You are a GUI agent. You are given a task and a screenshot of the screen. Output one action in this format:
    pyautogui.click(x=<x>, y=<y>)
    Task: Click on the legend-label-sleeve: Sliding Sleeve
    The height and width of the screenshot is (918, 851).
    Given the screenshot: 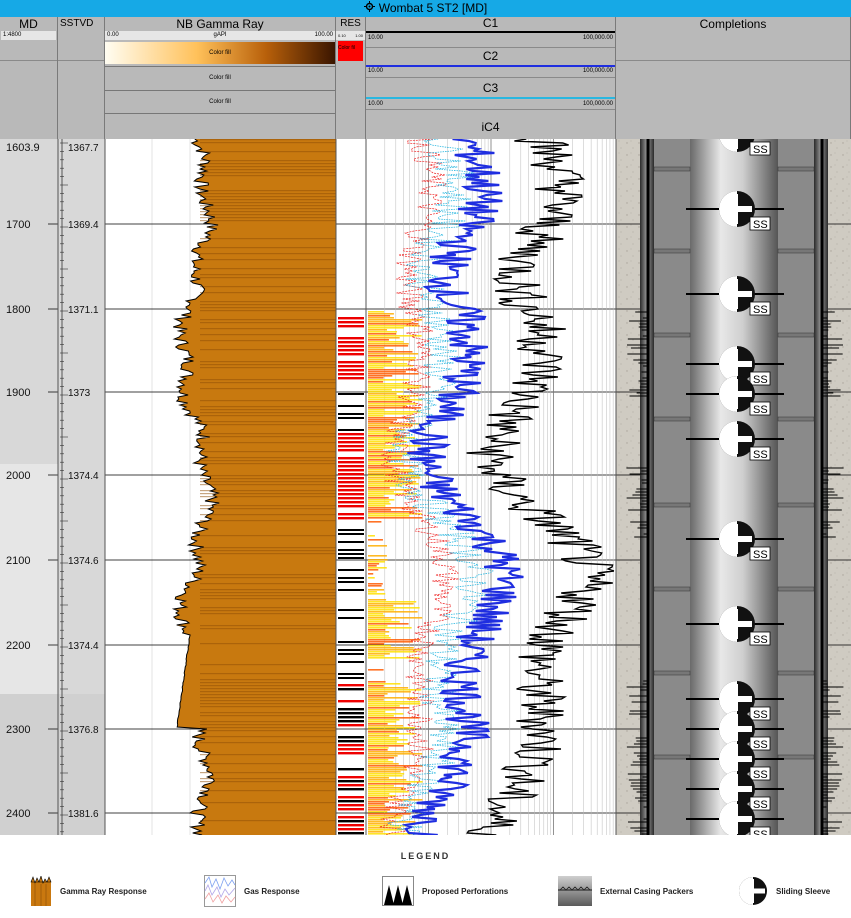 What is the action you would take?
    pyautogui.click(x=803, y=891)
    